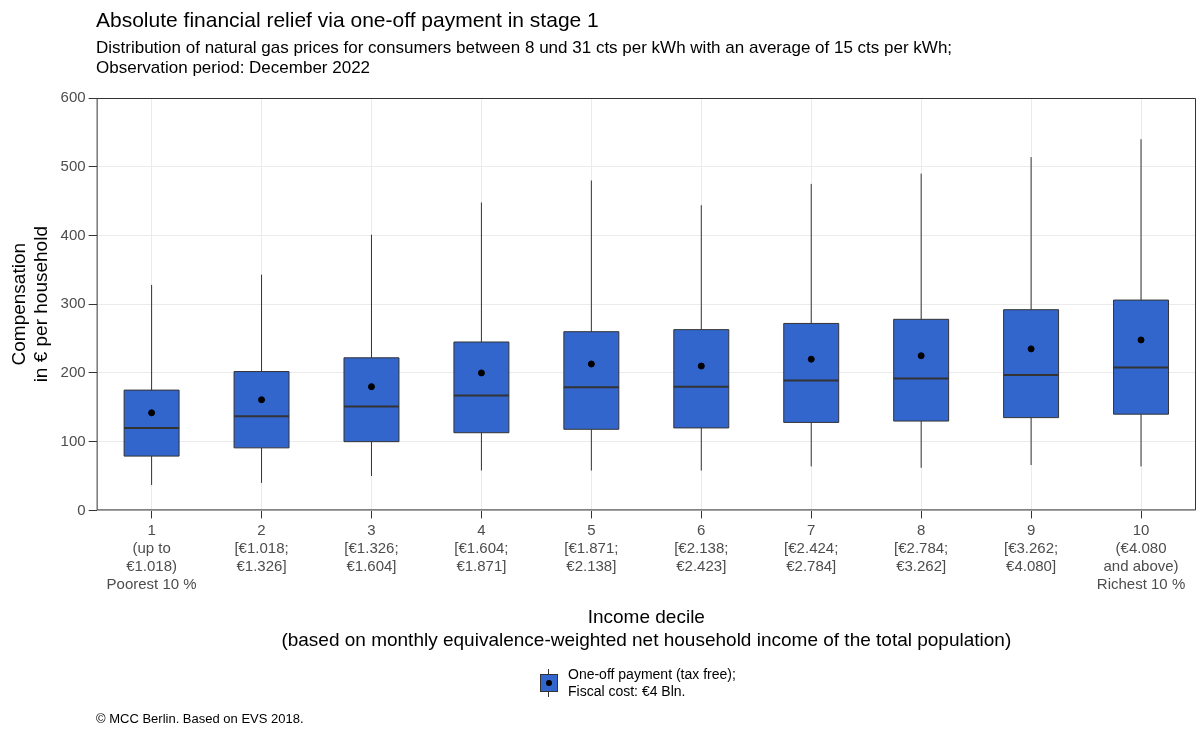 The height and width of the screenshot is (731, 1201). What do you see at coordinates (1031, 547) in the screenshot?
I see `x-tick-label: 9 [€3.262; €4.080]` at bounding box center [1031, 547].